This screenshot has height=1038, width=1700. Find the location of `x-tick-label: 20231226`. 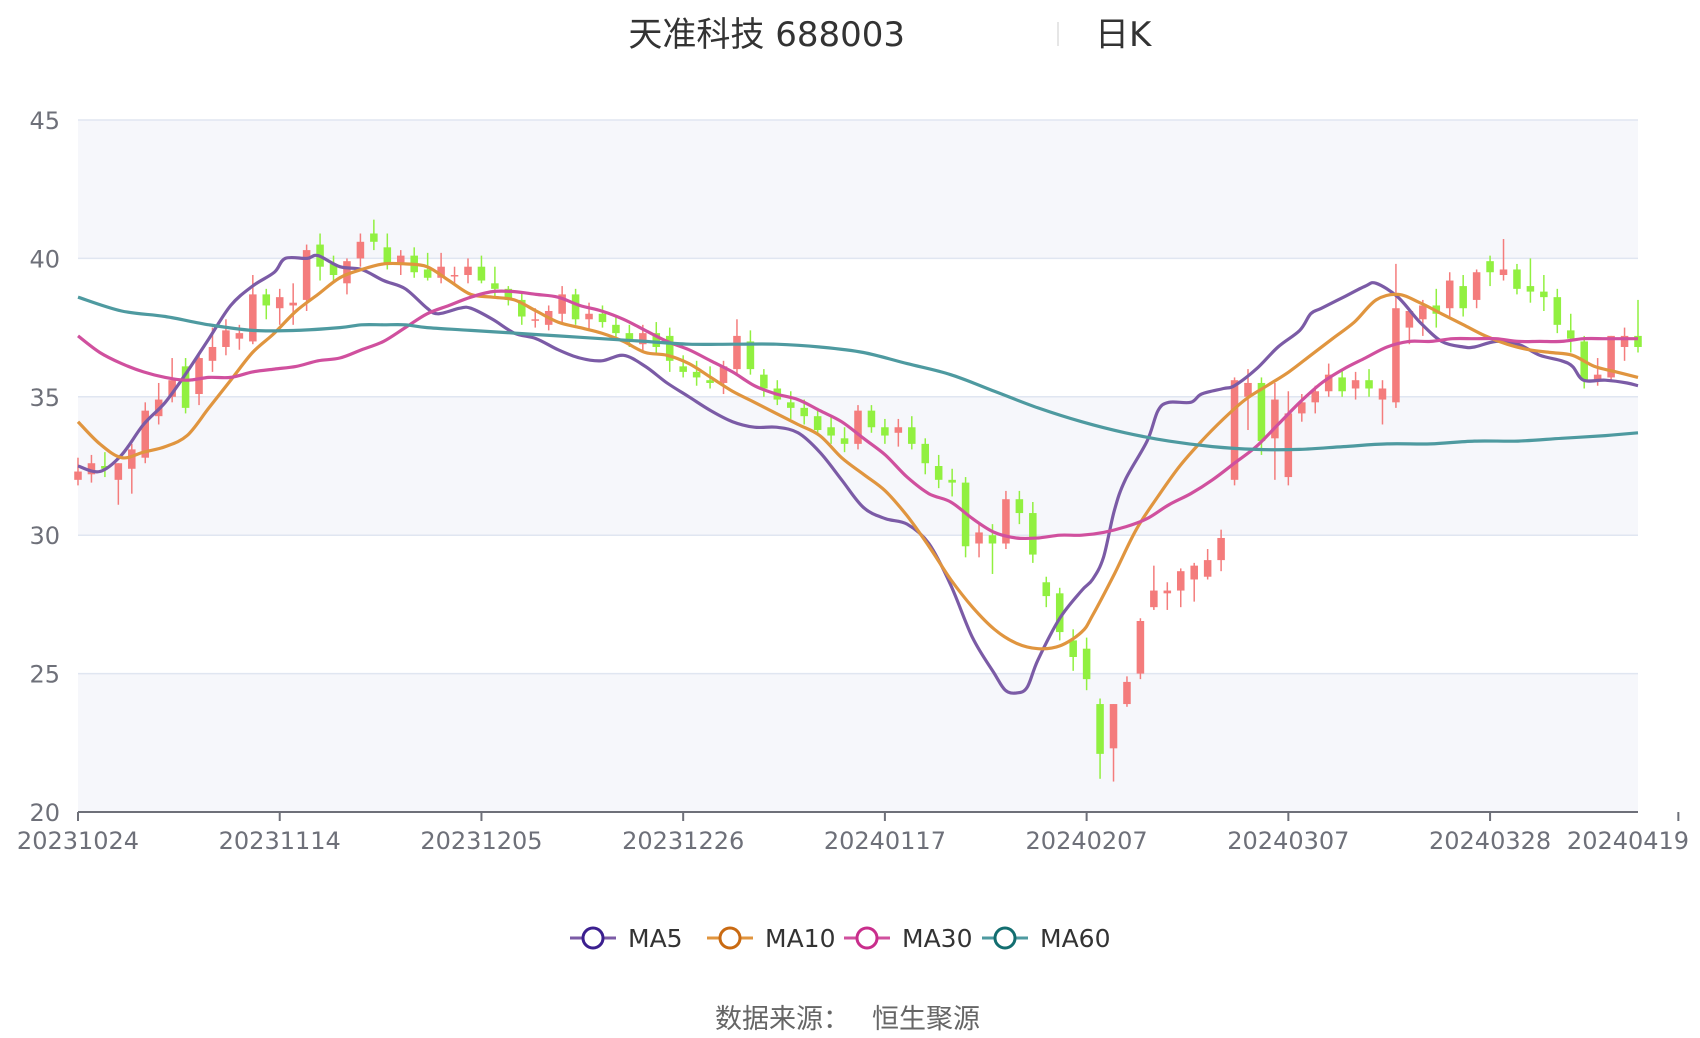

x-tick-label: 20231226 is located at coordinates (683, 841).